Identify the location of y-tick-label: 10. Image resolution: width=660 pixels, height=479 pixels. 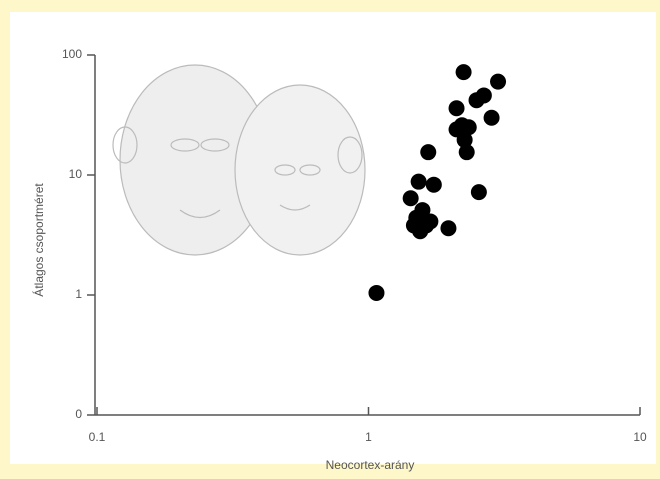
(76, 174).